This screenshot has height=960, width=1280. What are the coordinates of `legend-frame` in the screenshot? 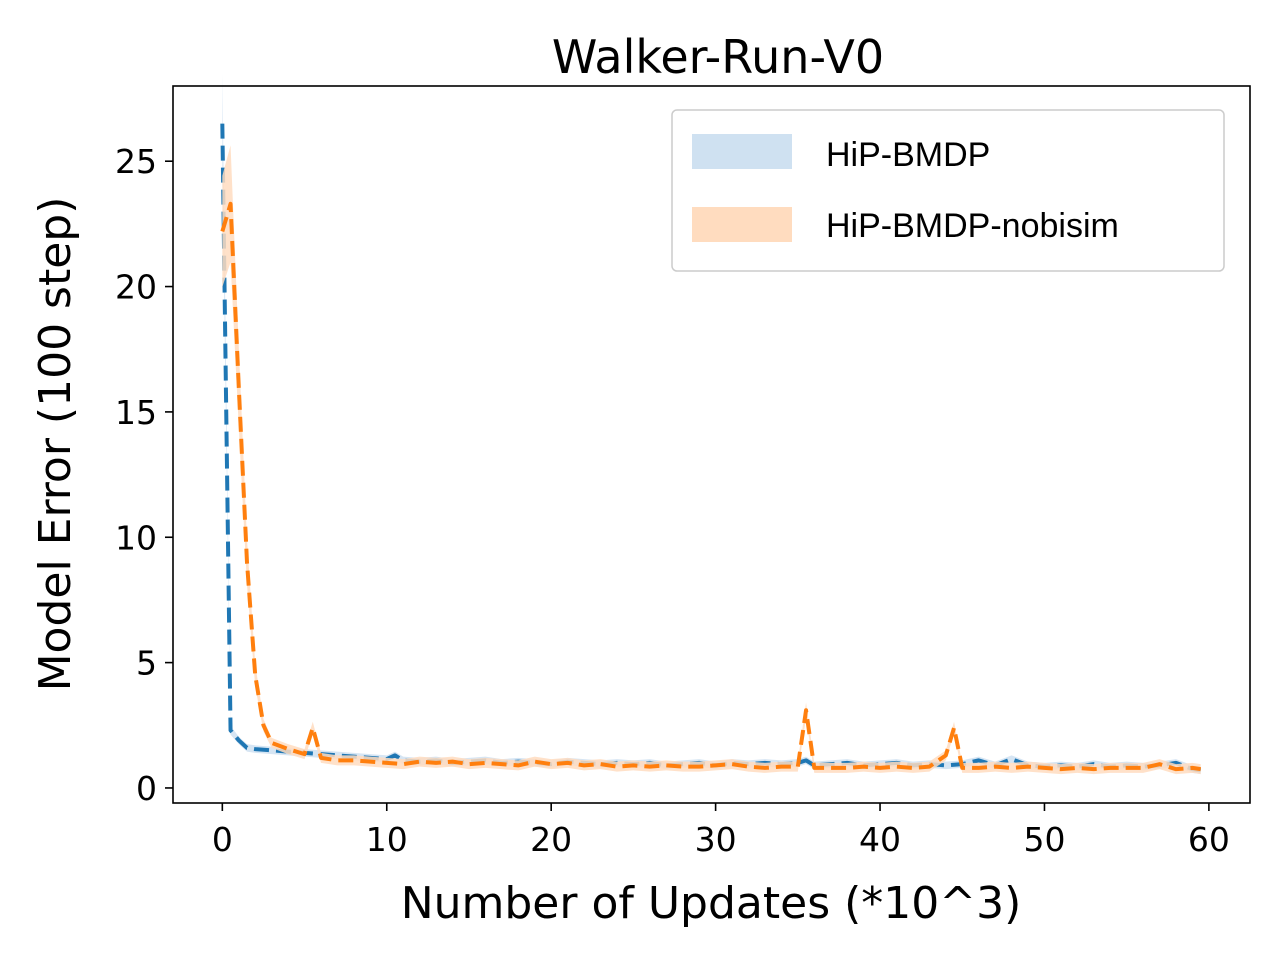 It's located at (948, 190).